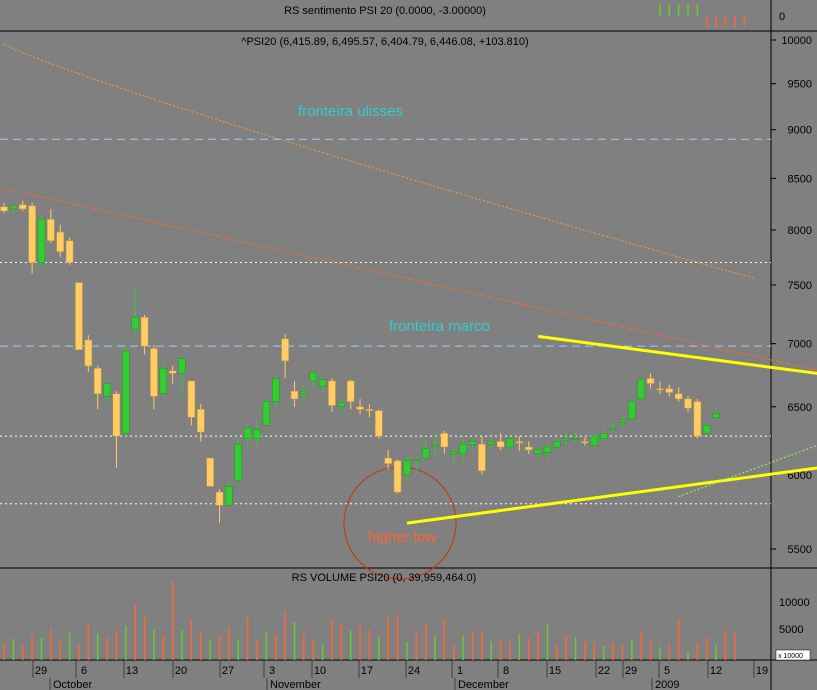 The height and width of the screenshot is (690, 817). I want to click on x-month-label: December, so click(483, 684).